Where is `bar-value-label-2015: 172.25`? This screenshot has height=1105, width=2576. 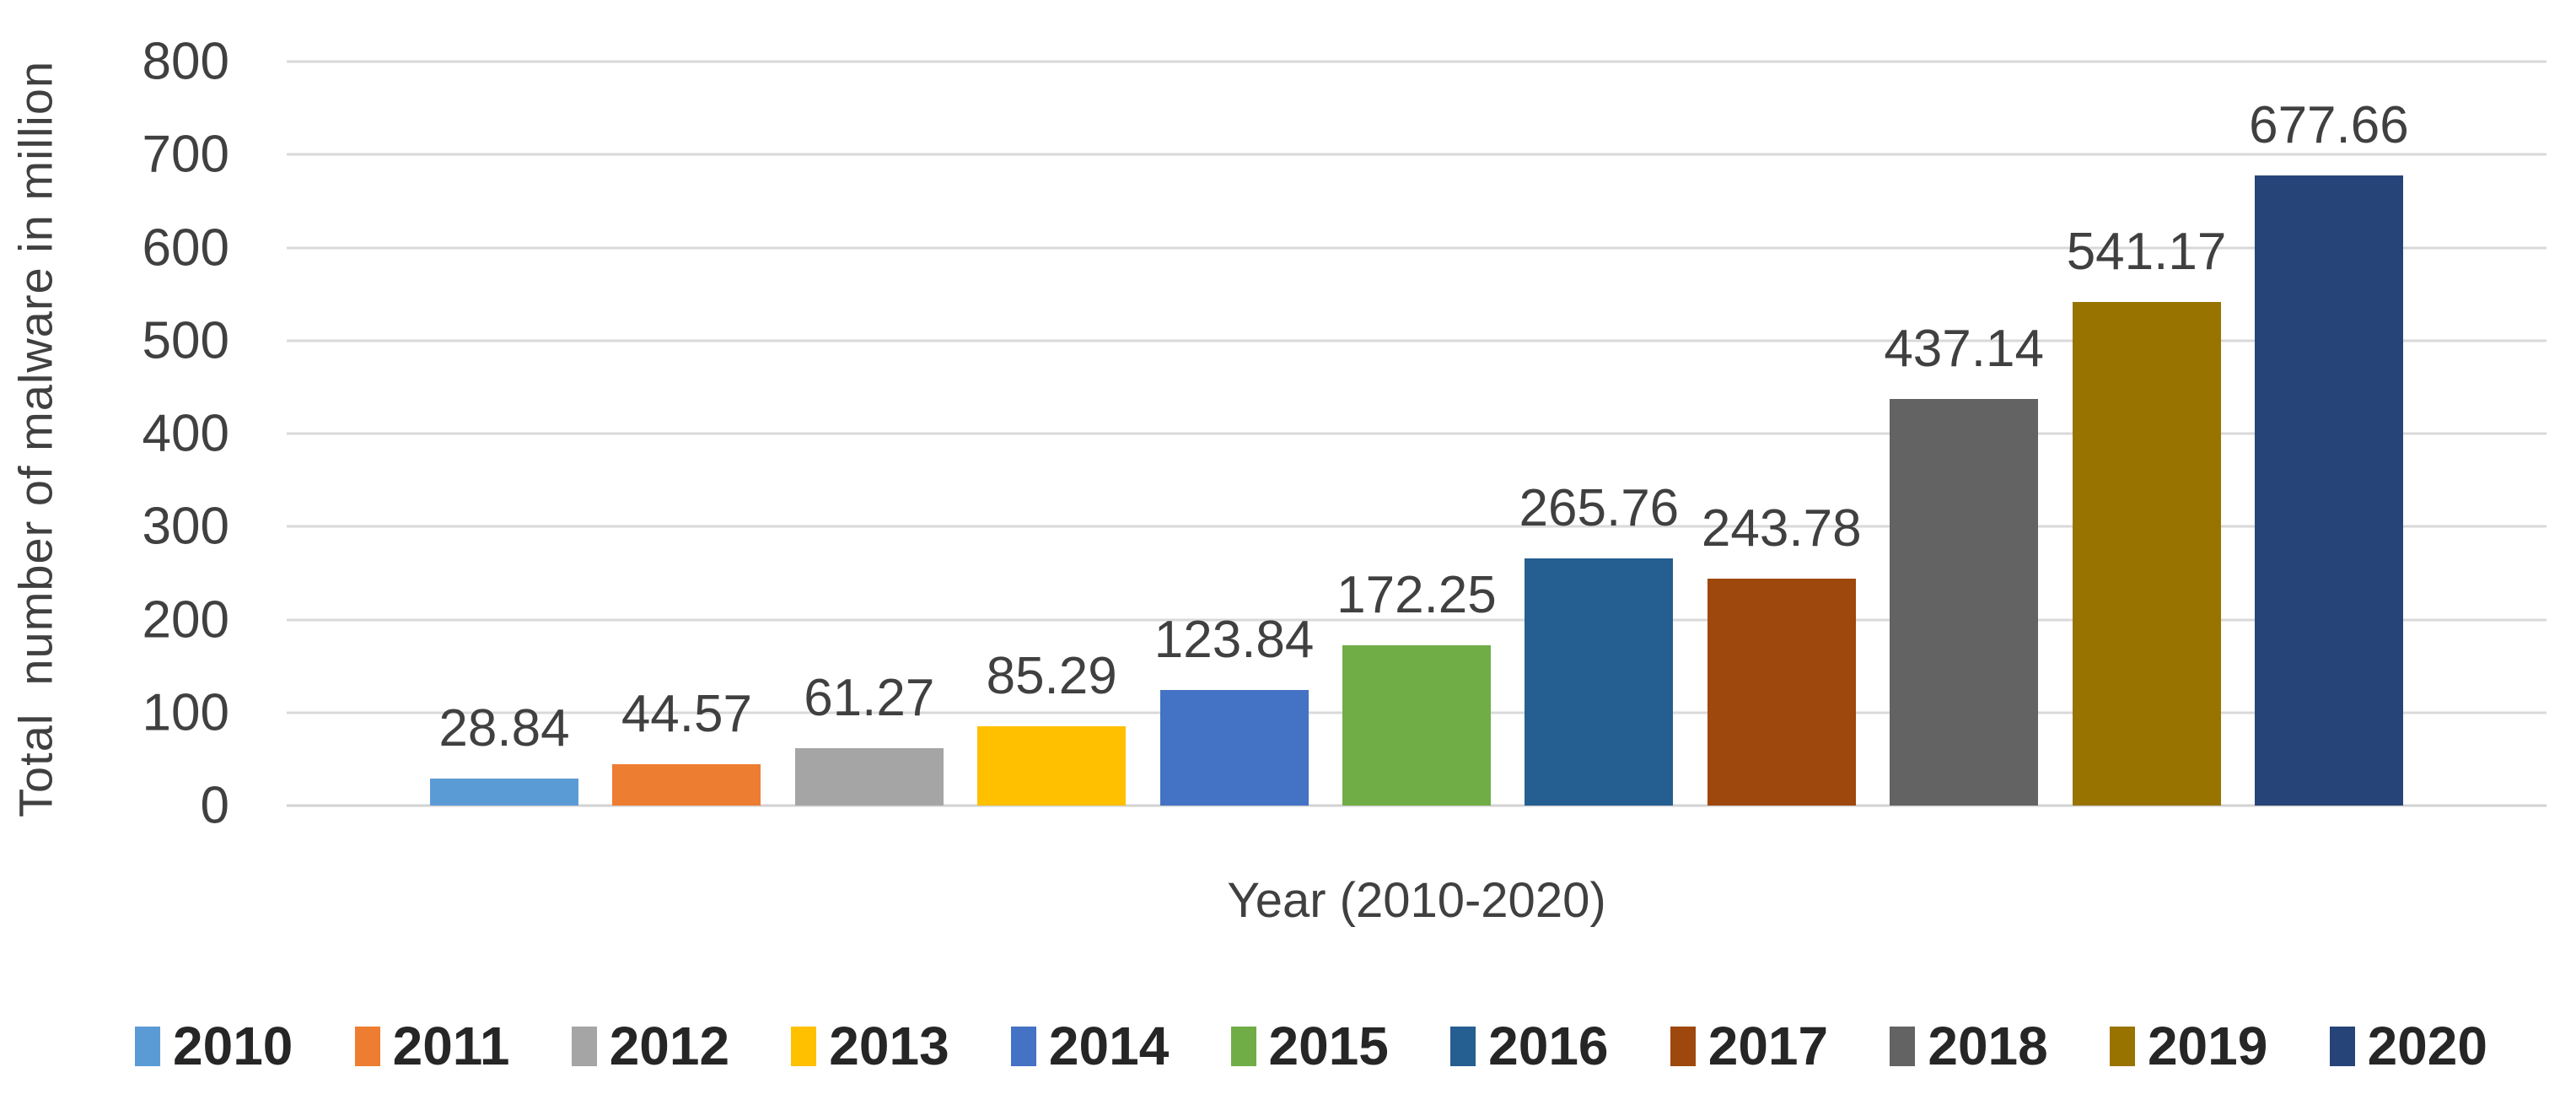 bar-value-label-2015: 172.25 is located at coordinates (1416, 595).